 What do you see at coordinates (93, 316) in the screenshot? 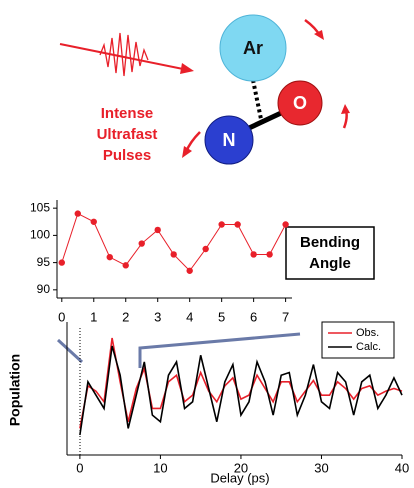
I see `x-tick-label: 1` at bounding box center [93, 316].